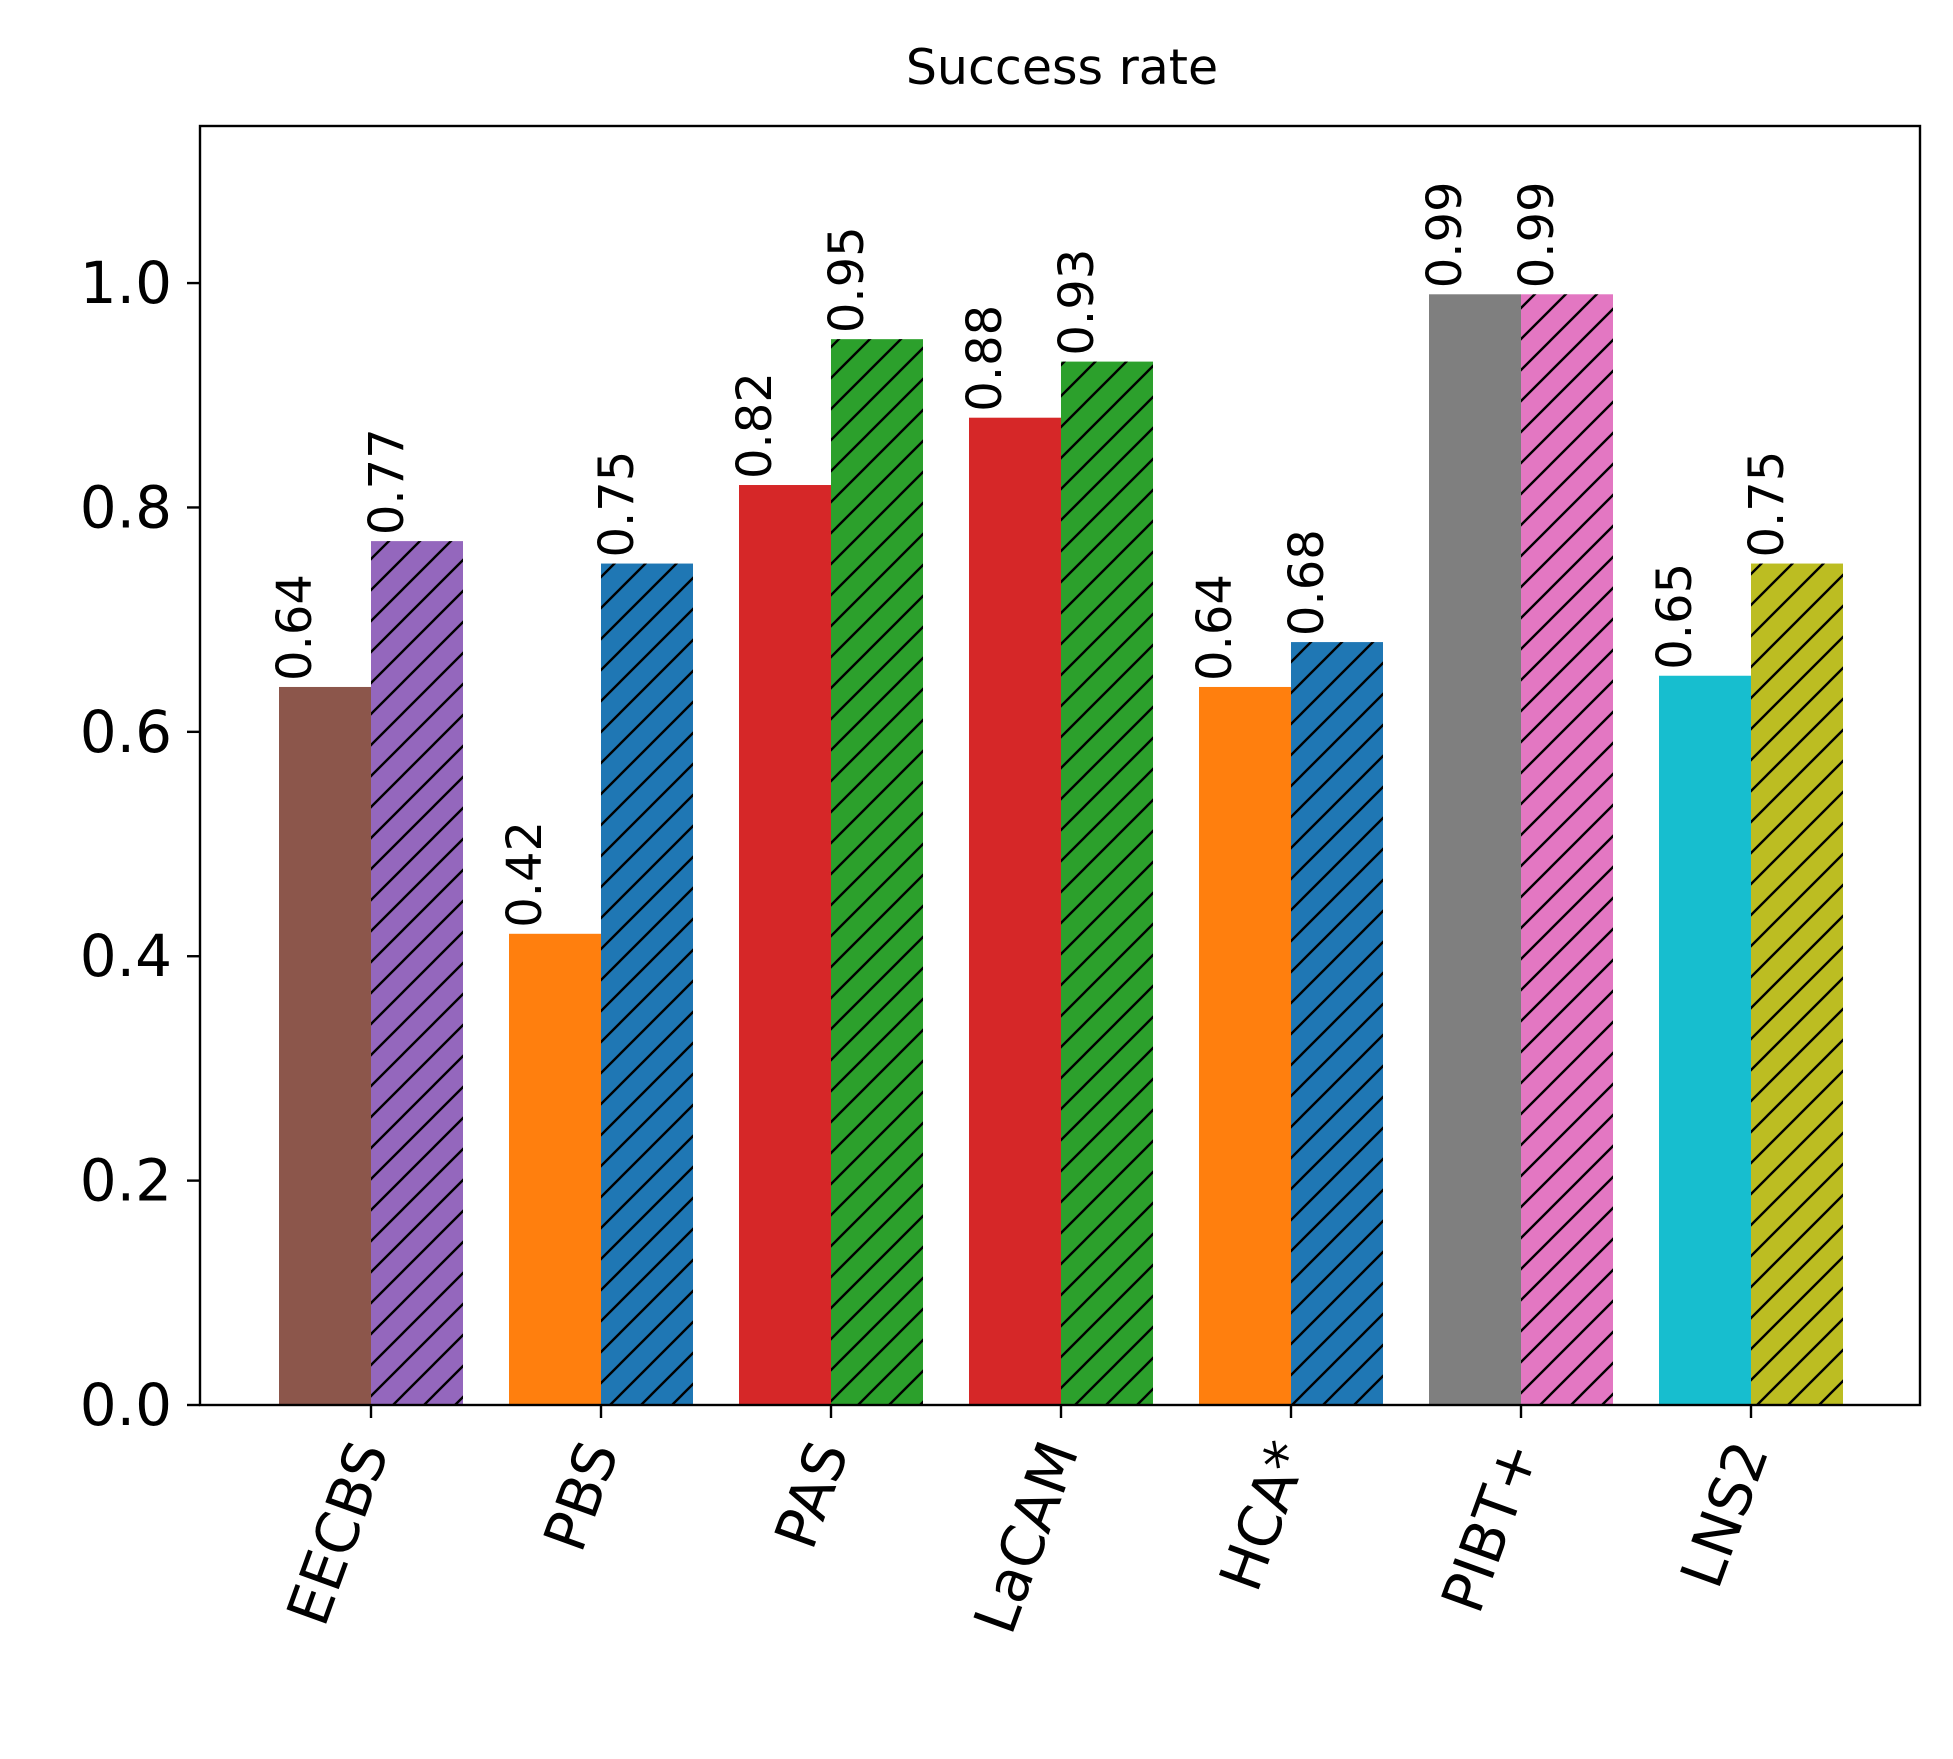  Describe the element at coordinates (417, 973) in the screenshot. I see `bar-eecbs-hatch-overlay` at that location.